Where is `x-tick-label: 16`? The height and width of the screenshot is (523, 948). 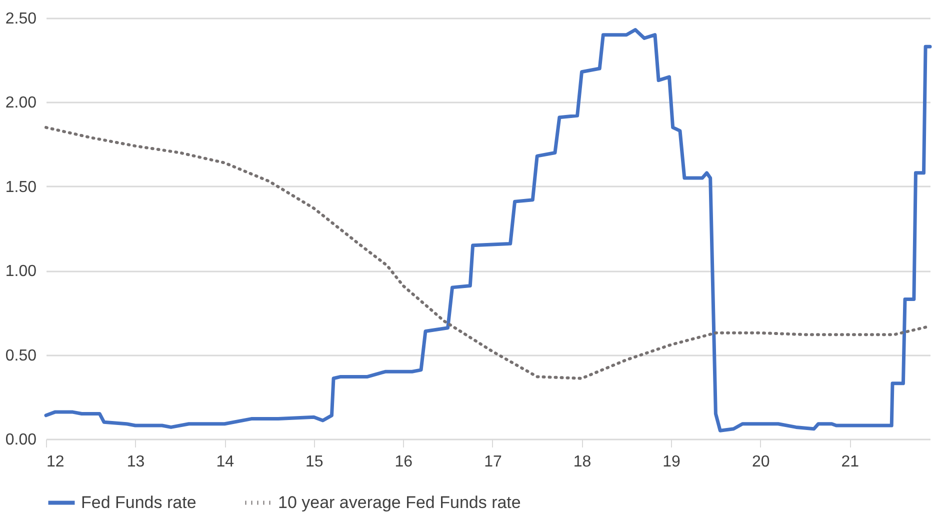 x-tick-label: 16 is located at coordinates (403, 462).